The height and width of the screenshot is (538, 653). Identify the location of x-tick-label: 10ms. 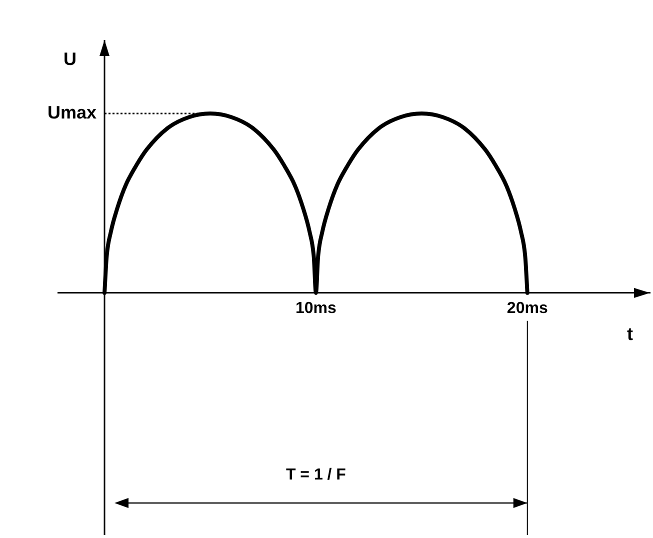
(316, 308).